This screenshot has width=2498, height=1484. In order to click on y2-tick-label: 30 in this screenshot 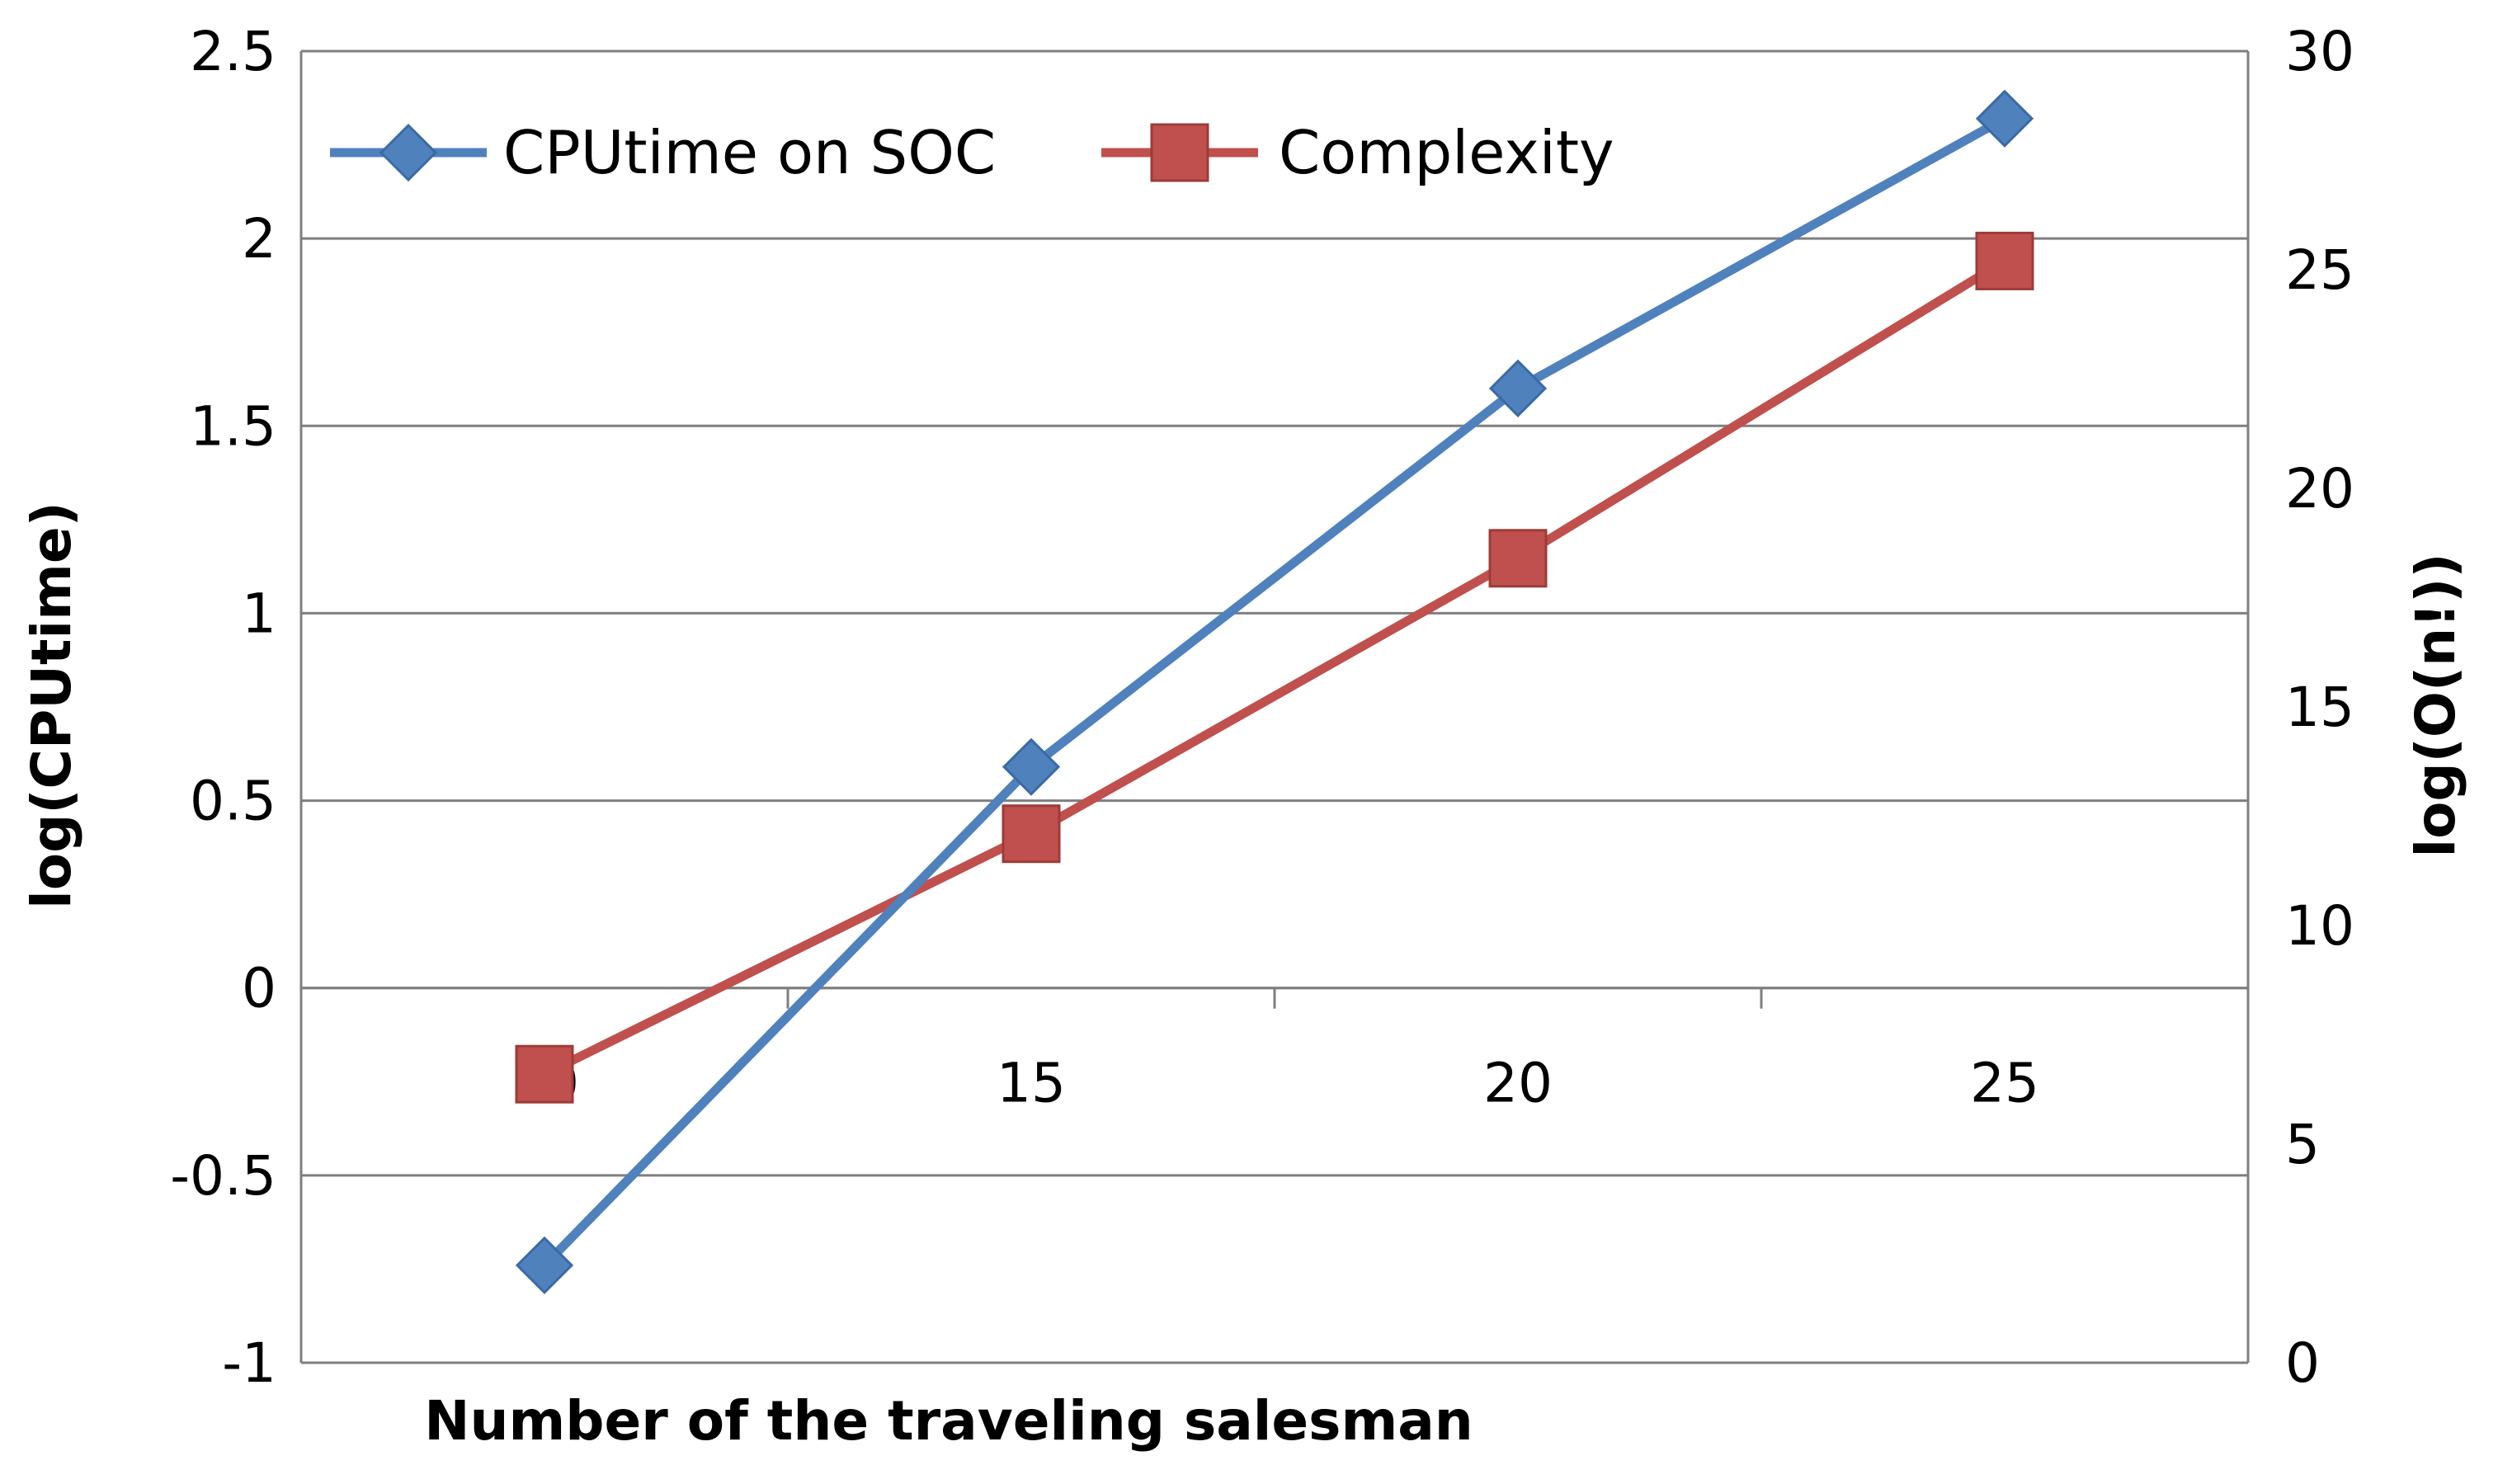, I will do `click(2319, 51)`.